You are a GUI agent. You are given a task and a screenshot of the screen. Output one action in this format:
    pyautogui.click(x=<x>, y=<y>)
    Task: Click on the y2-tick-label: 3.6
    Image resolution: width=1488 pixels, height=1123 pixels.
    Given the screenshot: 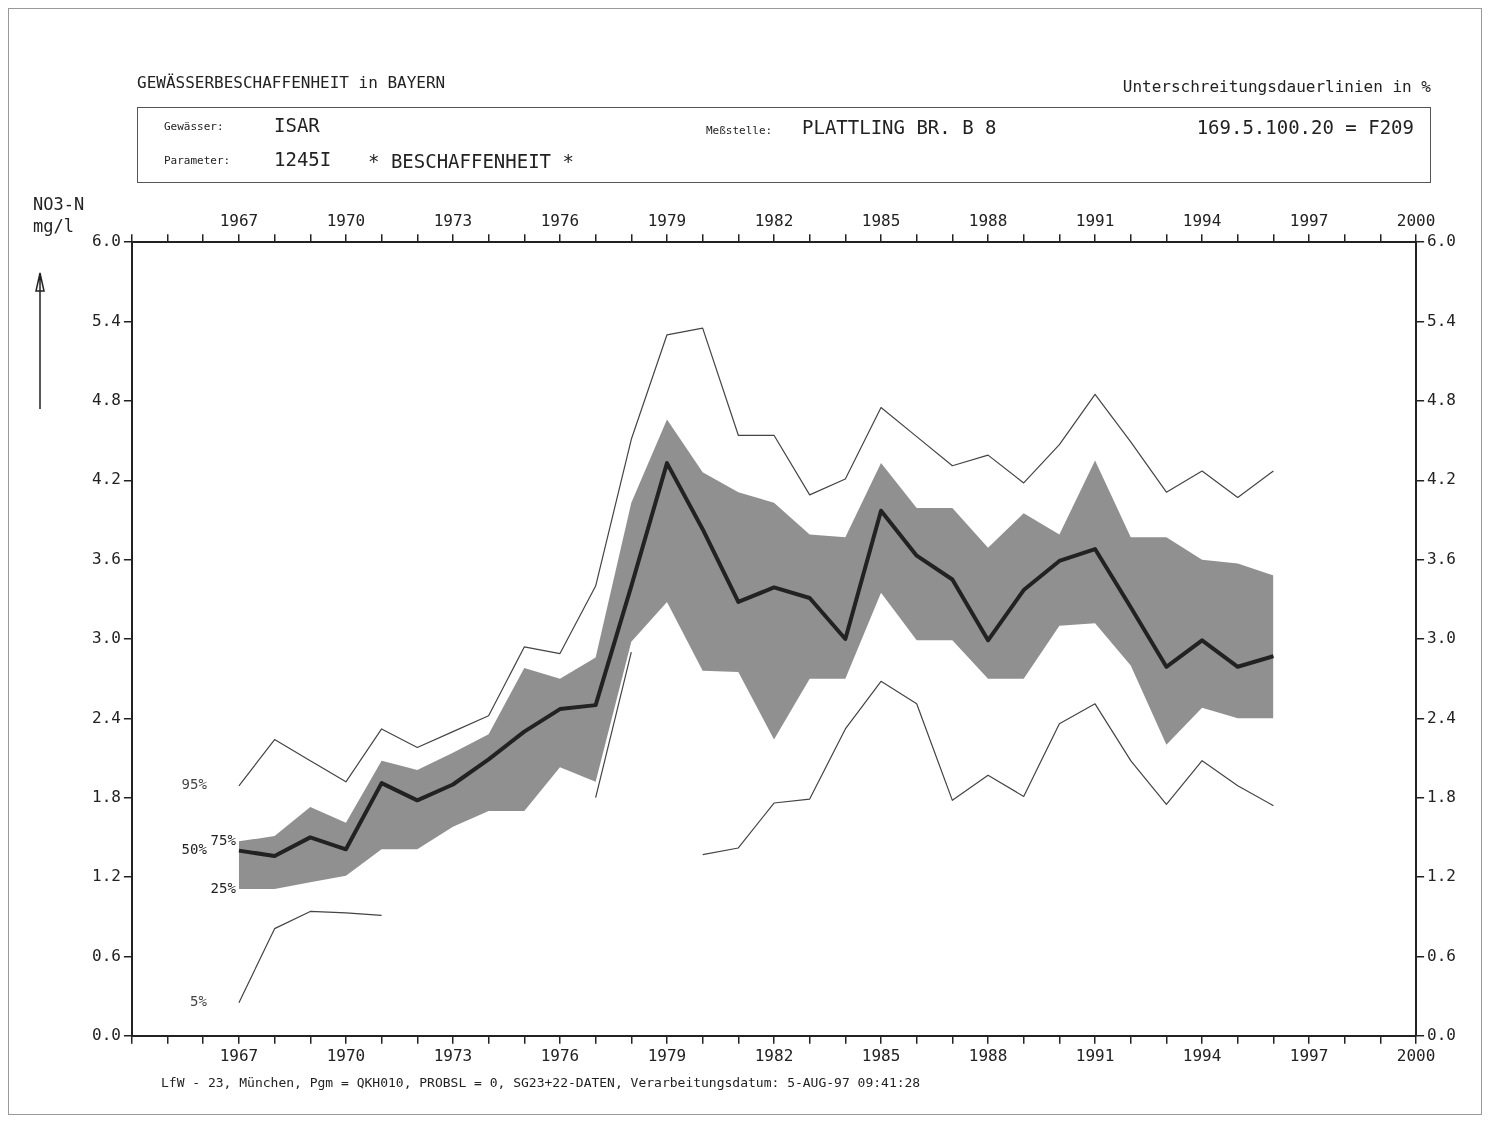 What is the action you would take?
    pyautogui.click(x=1442, y=558)
    